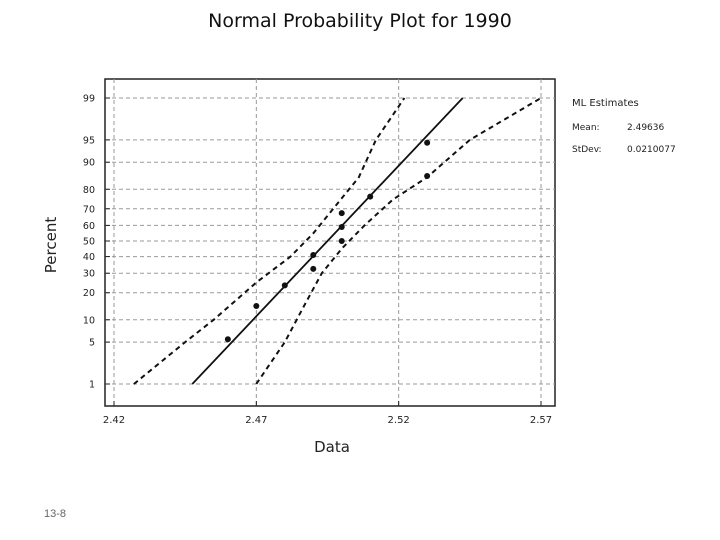  What do you see at coordinates (89, 320) in the screenshot?
I see `y-tick-label-10: 10` at bounding box center [89, 320].